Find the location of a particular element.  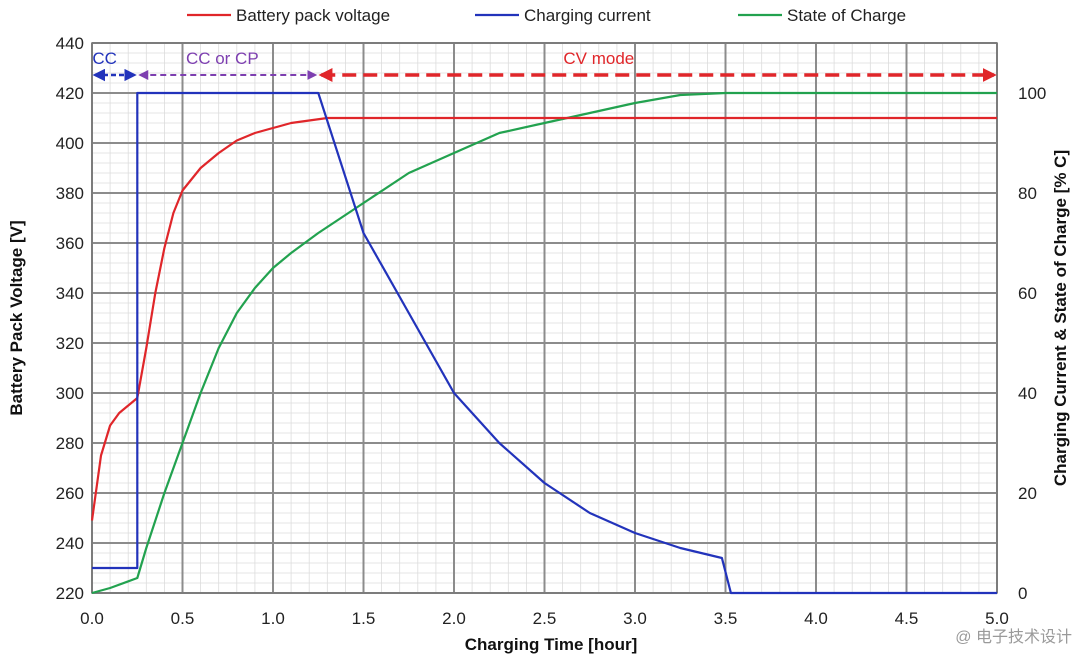

y-right-tick-label: 0 is located at coordinates (1022, 593).